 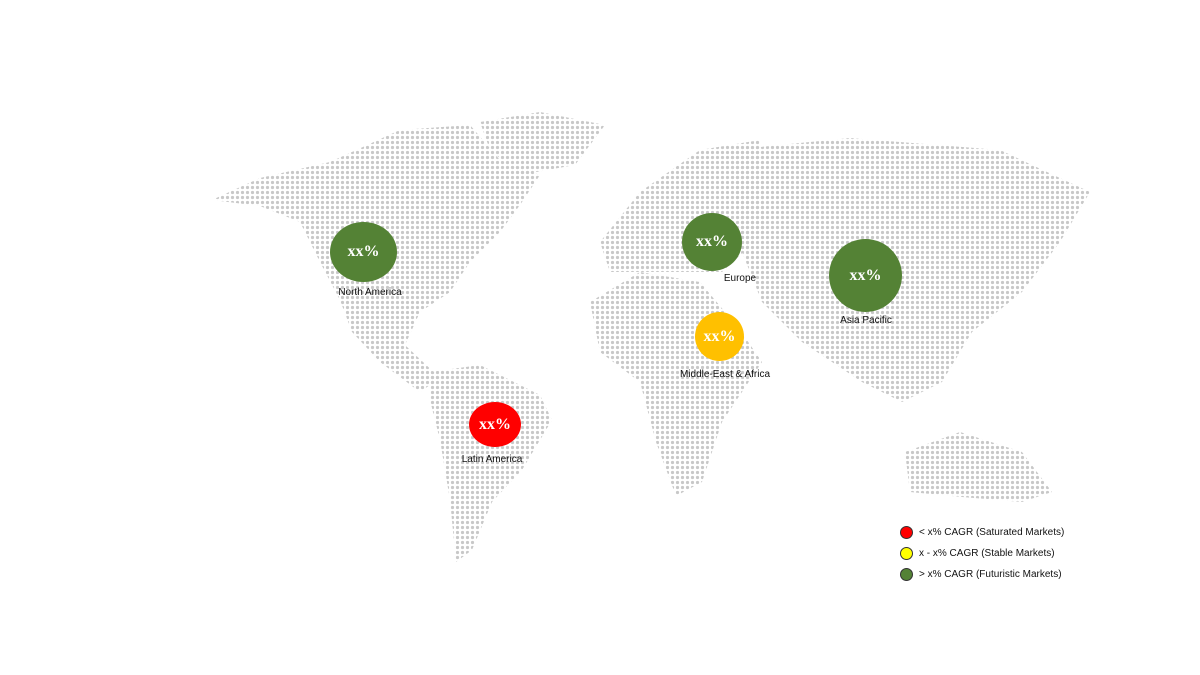 I want to click on label-latin-america: Latin America, so click(x=492, y=459).